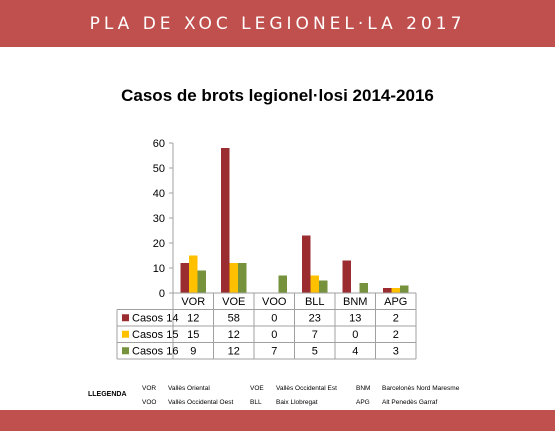 The height and width of the screenshot is (431, 555). I want to click on y-tick-label: 50, so click(159, 169).